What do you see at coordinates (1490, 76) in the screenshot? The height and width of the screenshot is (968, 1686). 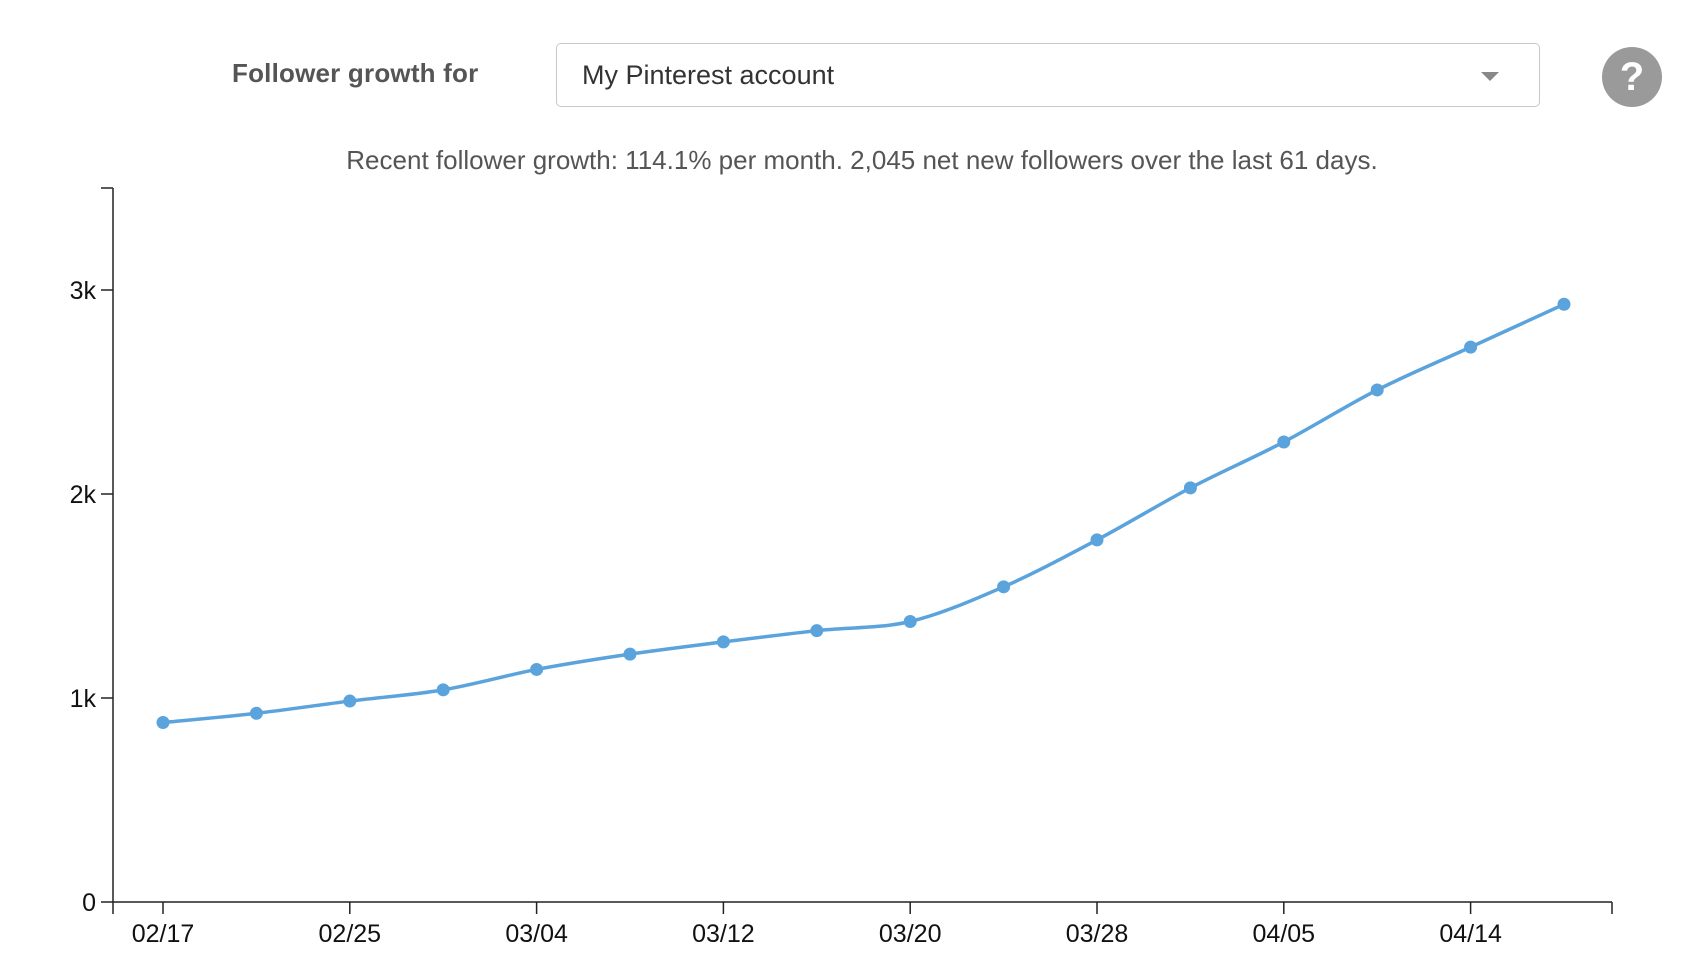 I see `chevron-down-icon` at bounding box center [1490, 76].